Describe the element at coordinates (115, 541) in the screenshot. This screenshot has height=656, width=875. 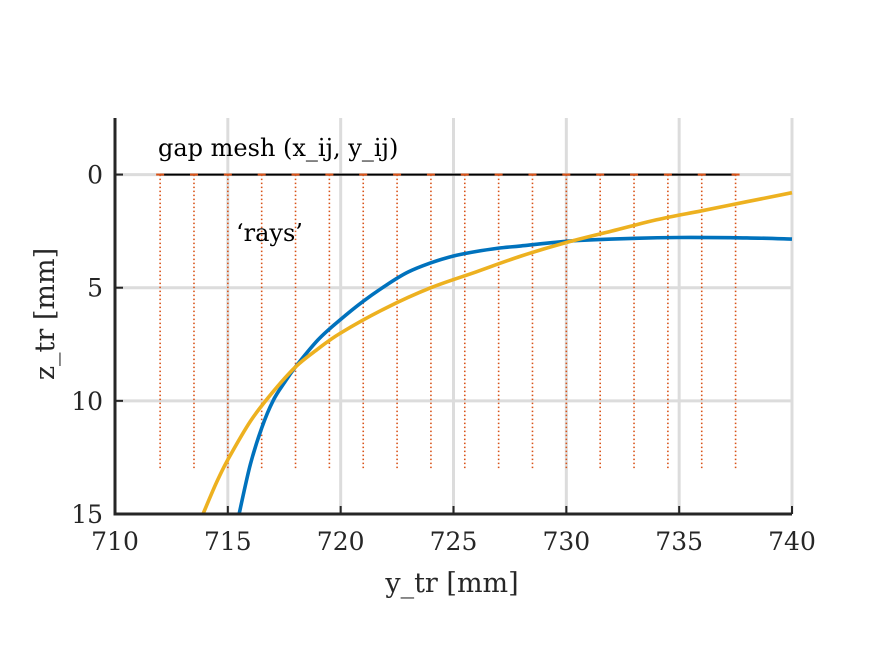
I see `x-tick-label-0: 710` at that location.